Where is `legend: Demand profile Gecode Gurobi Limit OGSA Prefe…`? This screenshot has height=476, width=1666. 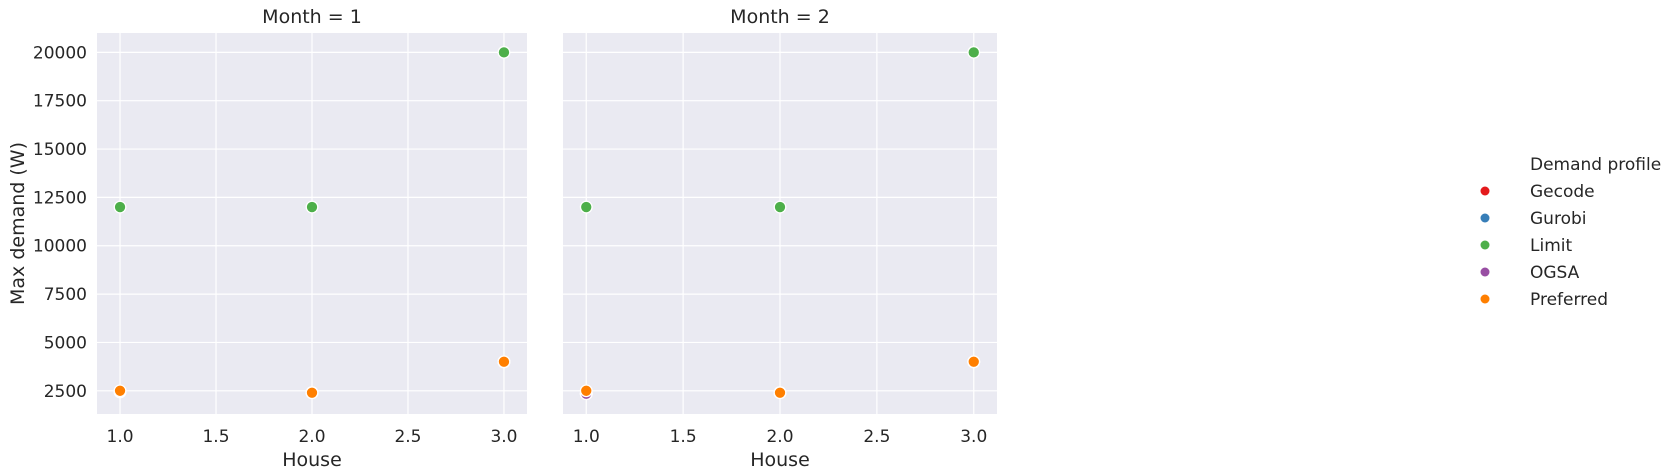 legend: Demand profile Gecode Gurobi Limit OGSA Prefe… is located at coordinates (1570, 232).